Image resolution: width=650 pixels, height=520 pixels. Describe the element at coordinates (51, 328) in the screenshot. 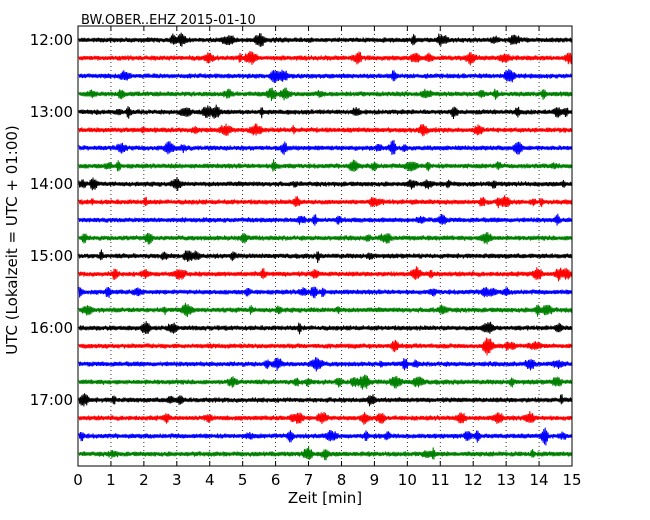

I see `y-tick-label: 16:00` at that location.